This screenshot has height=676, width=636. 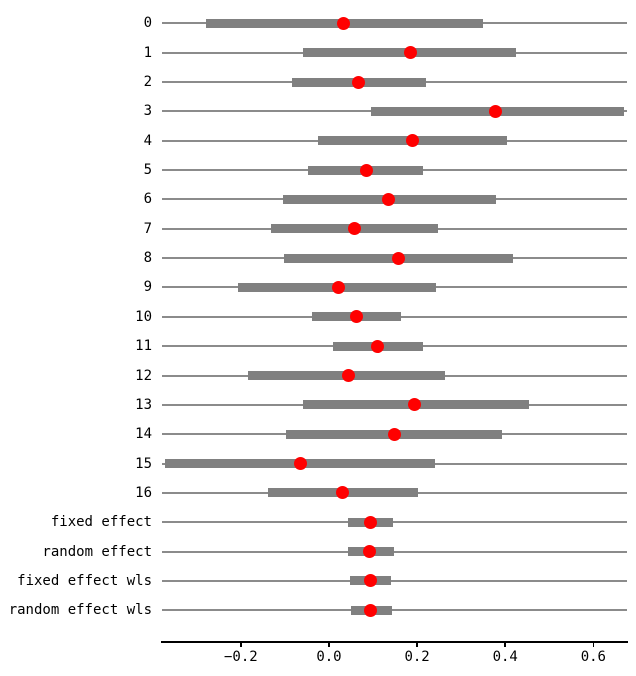 What do you see at coordinates (241, 657) in the screenshot?
I see `x-tick-label: −0.2` at bounding box center [241, 657].